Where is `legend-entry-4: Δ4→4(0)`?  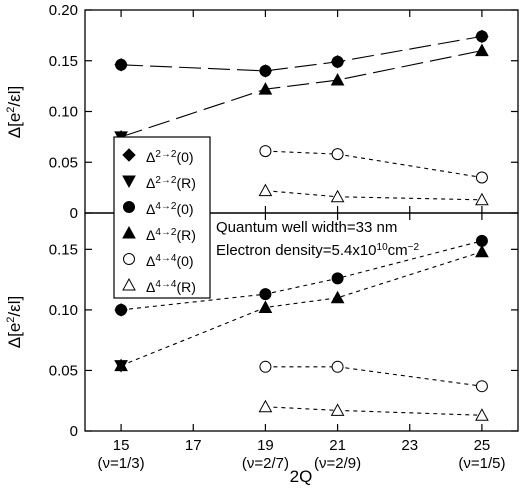 legend-entry-4: Δ4→4(0) is located at coordinates (170, 261).